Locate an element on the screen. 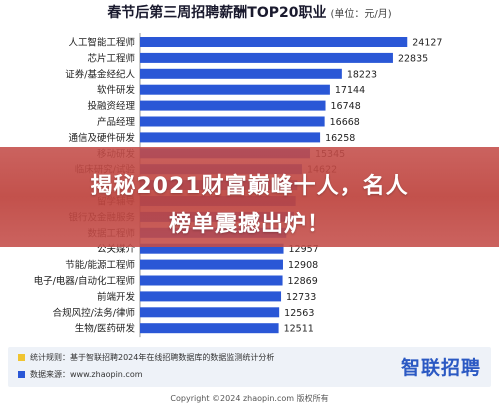 The width and height of the screenshot is (499, 411). note-rule: 统计规则：基于智联招聘2024年在线招聘数据库的数据监测统计分析 is located at coordinates (146, 357).